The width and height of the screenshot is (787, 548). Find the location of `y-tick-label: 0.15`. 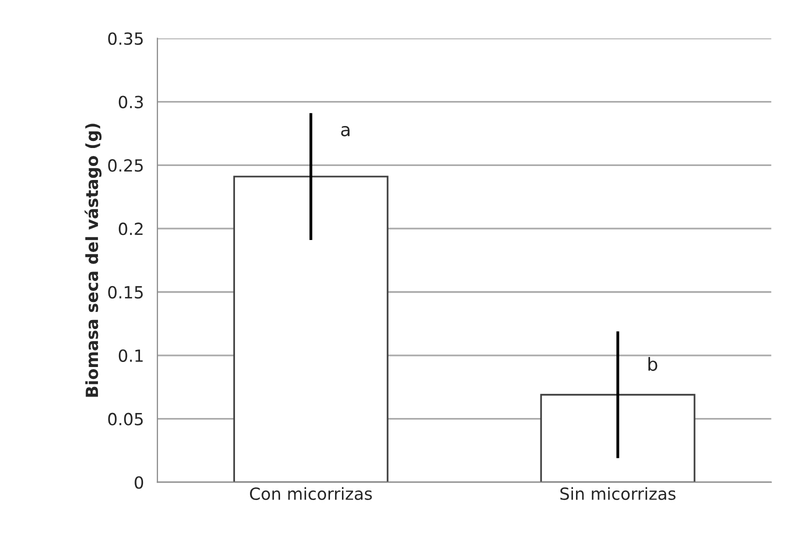

y-tick-label: 0.15 is located at coordinates (125, 292).